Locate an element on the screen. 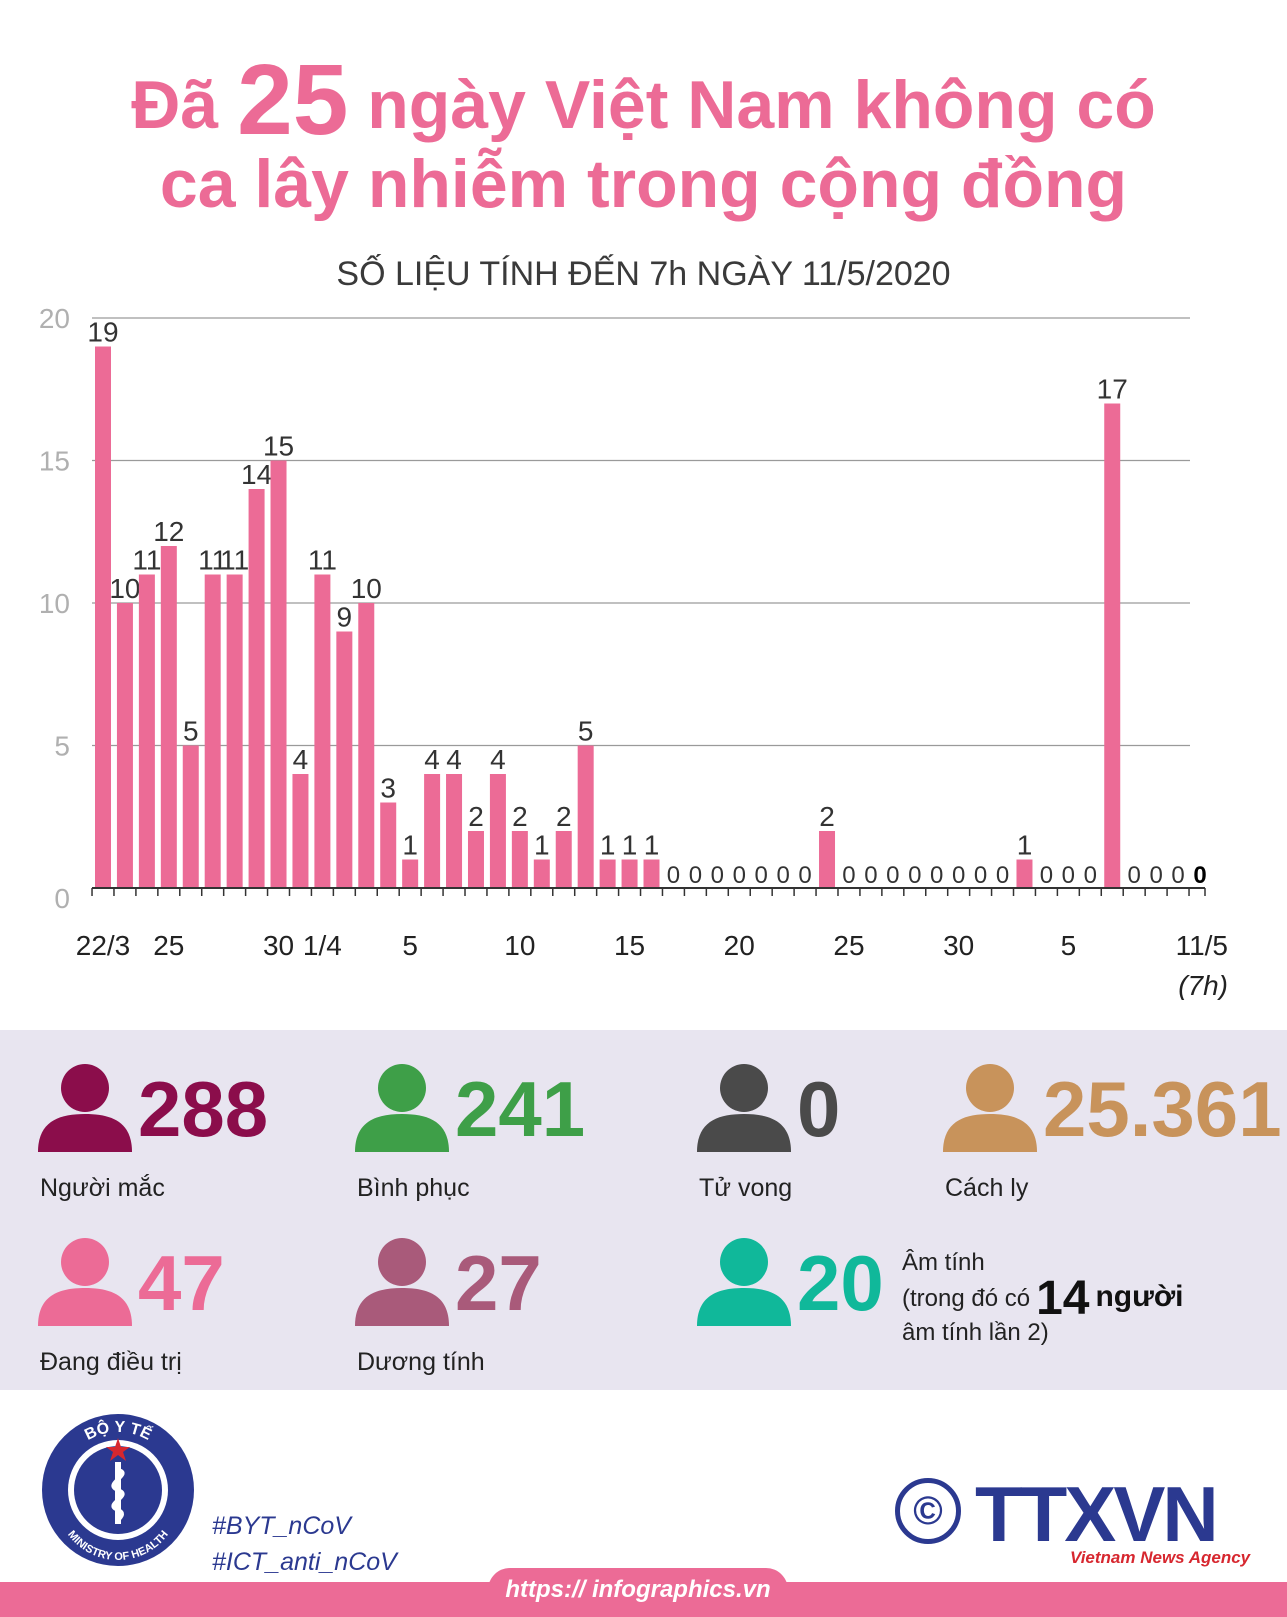  title-day-count: 25 is located at coordinates (293, 100).